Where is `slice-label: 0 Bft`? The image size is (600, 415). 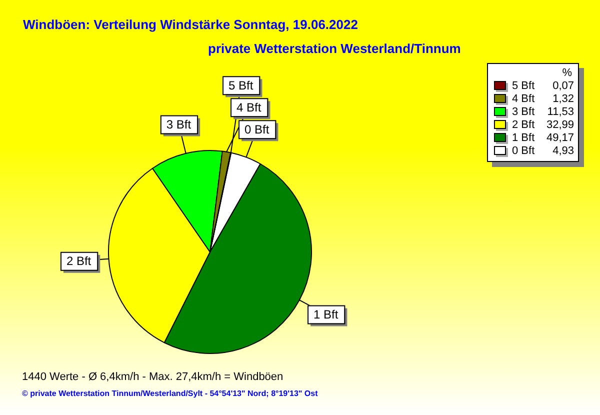
slice-label: 0 Bft is located at coordinates (257, 129).